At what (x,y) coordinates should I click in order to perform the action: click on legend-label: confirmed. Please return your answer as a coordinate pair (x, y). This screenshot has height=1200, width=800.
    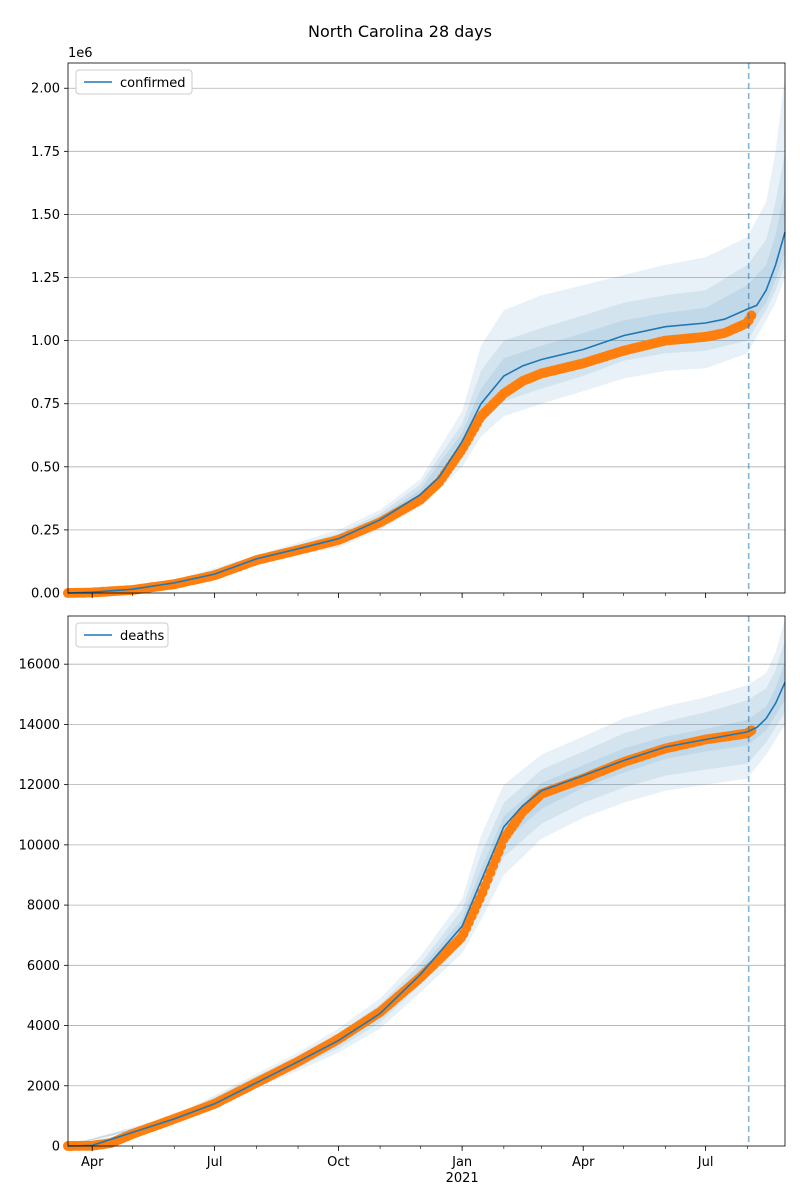
    Looking at the image, I should click on (153, 83).